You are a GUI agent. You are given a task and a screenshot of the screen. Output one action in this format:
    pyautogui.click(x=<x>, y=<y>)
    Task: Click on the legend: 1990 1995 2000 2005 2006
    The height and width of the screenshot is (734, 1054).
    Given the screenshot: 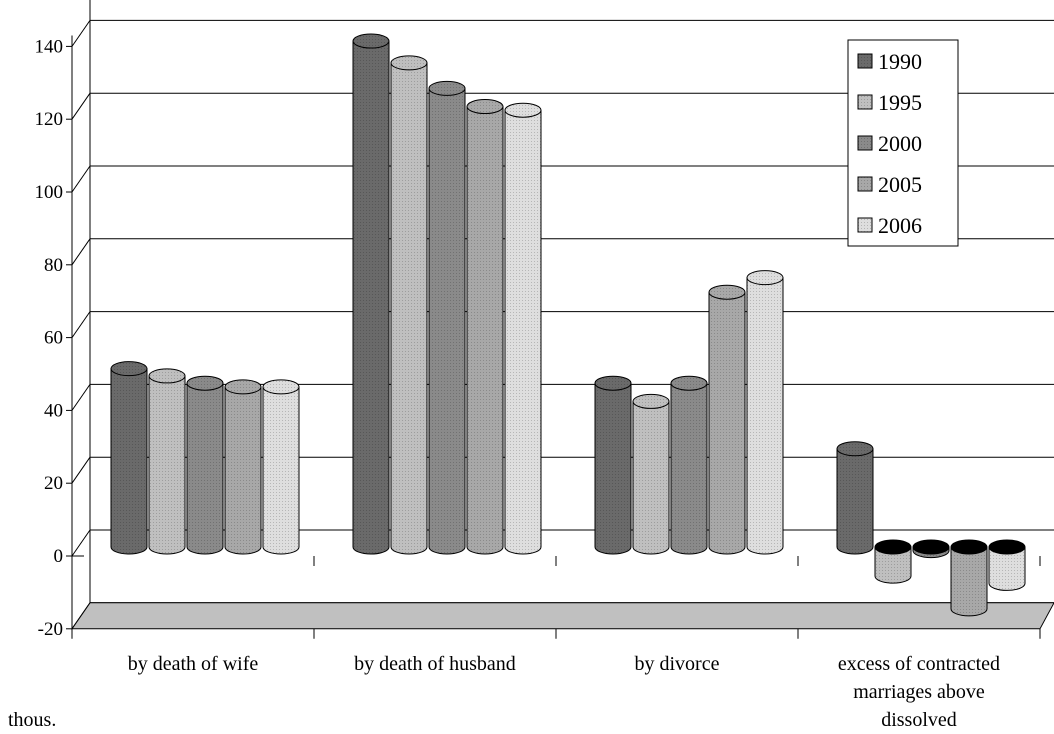 What is the action you would take?
    pyautogui.click(x=903, y=143)
    